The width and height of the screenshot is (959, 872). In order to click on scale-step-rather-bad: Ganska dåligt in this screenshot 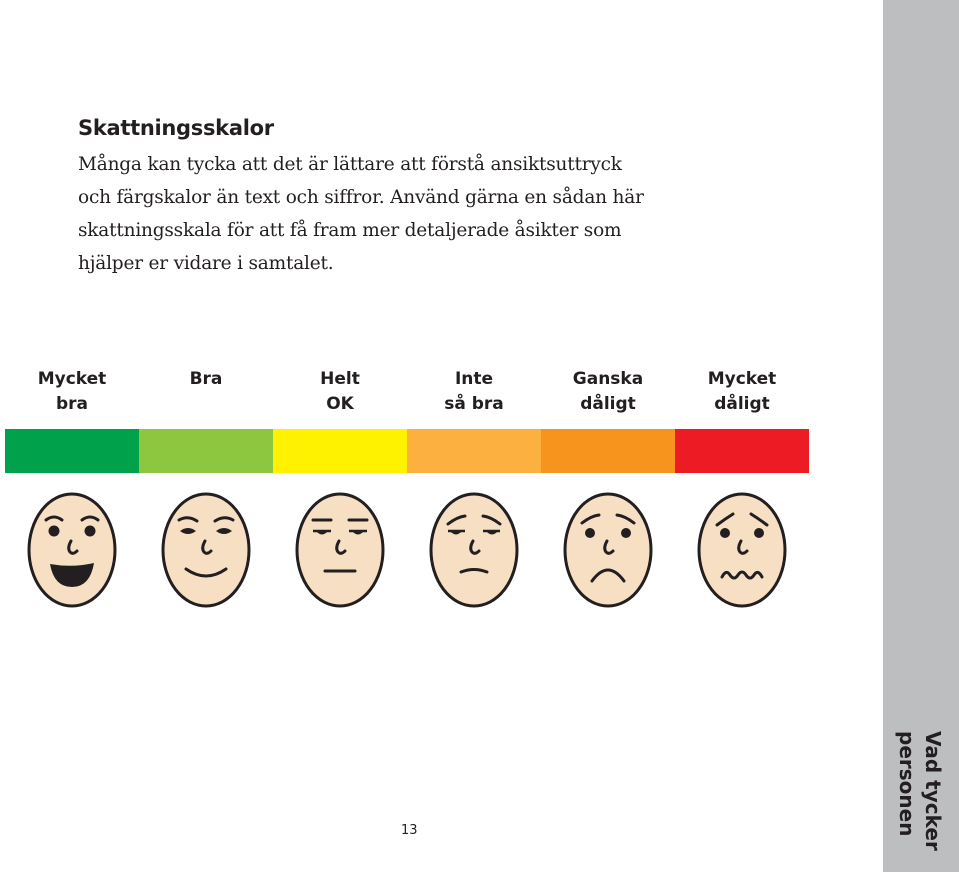, I will do `click(608, 488)`.